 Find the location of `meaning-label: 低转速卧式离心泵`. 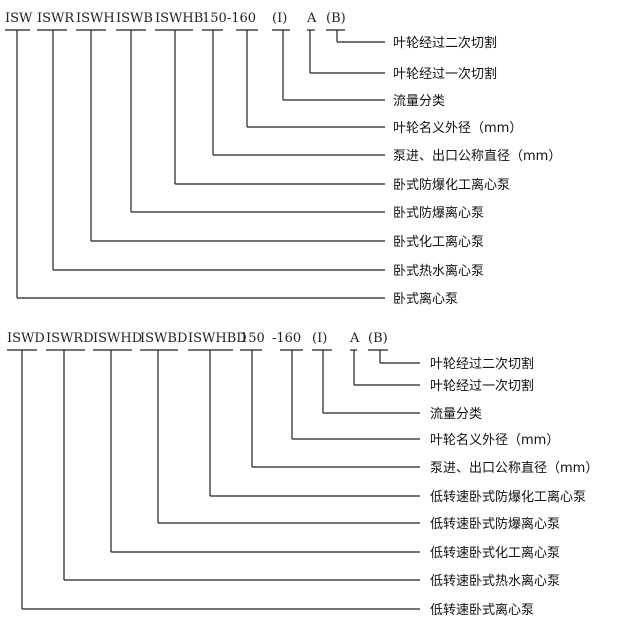

meaning-label: 低转速卧式离心泵 is located at coordinates (482, 610).